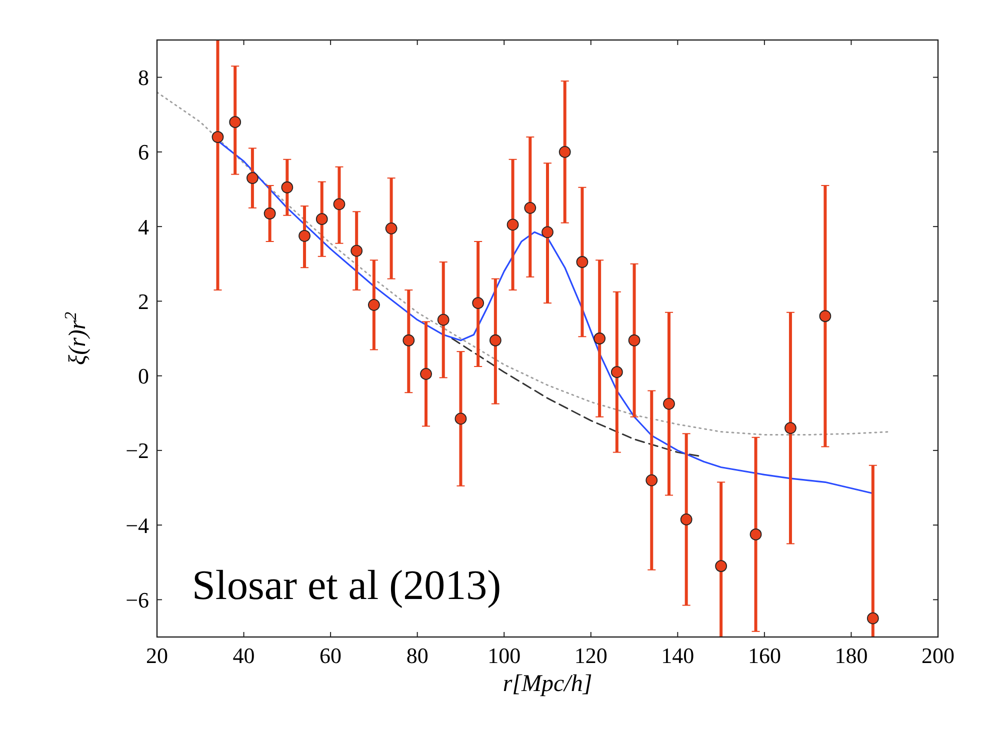  What do you see at coordinates (504, 655) in the screenshot?
I see `x-tick-label: 100` at bounding box center [504, 655].